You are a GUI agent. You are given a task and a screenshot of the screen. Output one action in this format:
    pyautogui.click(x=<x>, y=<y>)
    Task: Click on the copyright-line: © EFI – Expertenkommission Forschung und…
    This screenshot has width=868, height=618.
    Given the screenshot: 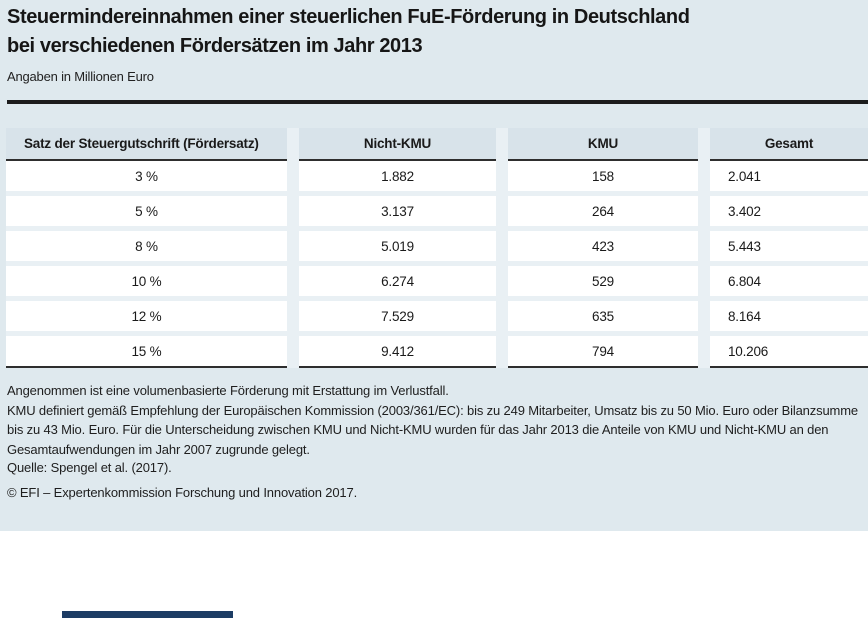 What is the action you would take?
    pyautogui.click(x=182, y=492)
    